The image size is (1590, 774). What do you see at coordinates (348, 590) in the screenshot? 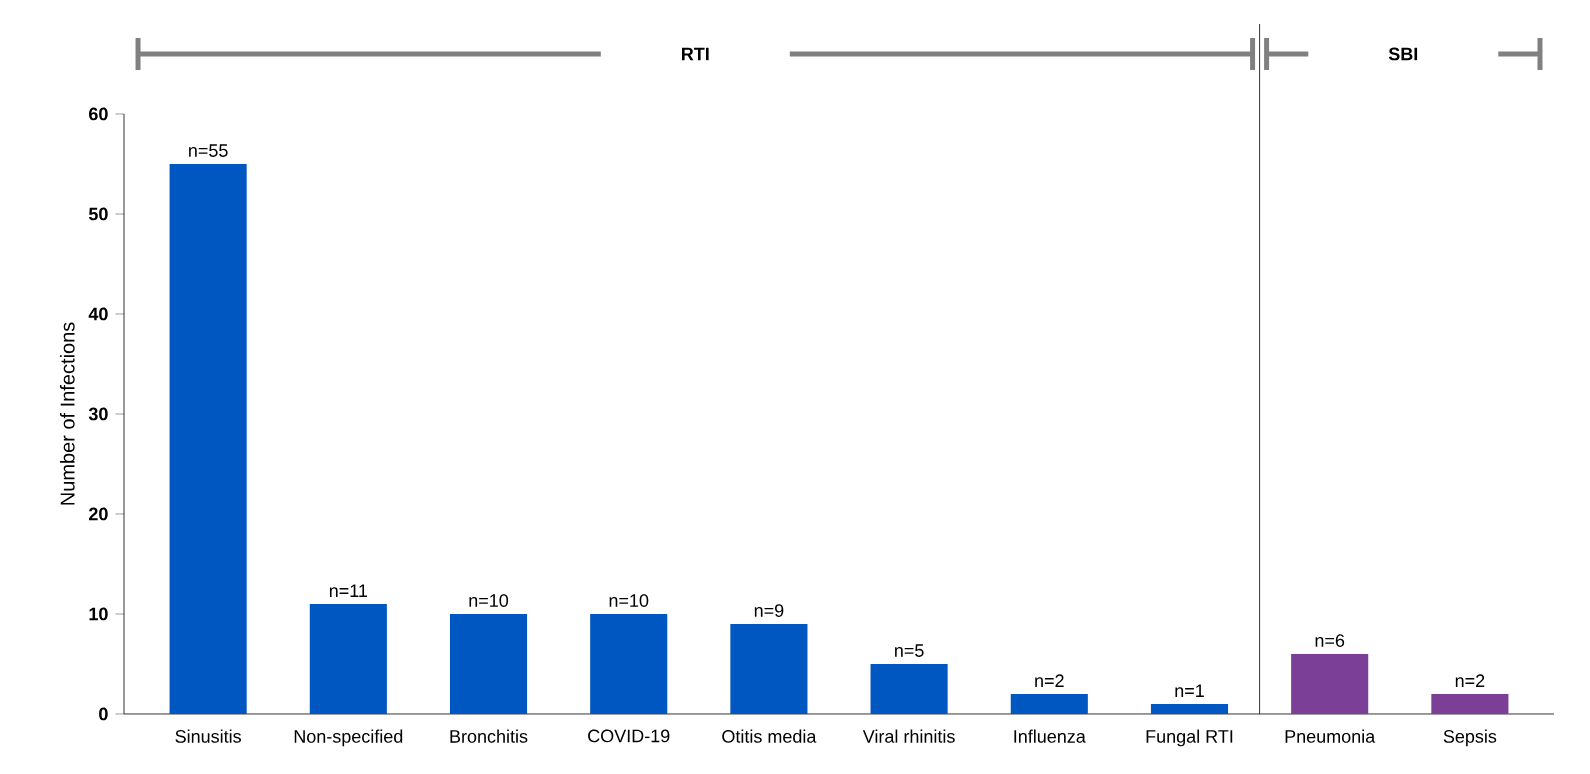
I see `data-label: n=11` at bounding box center [348, 590].